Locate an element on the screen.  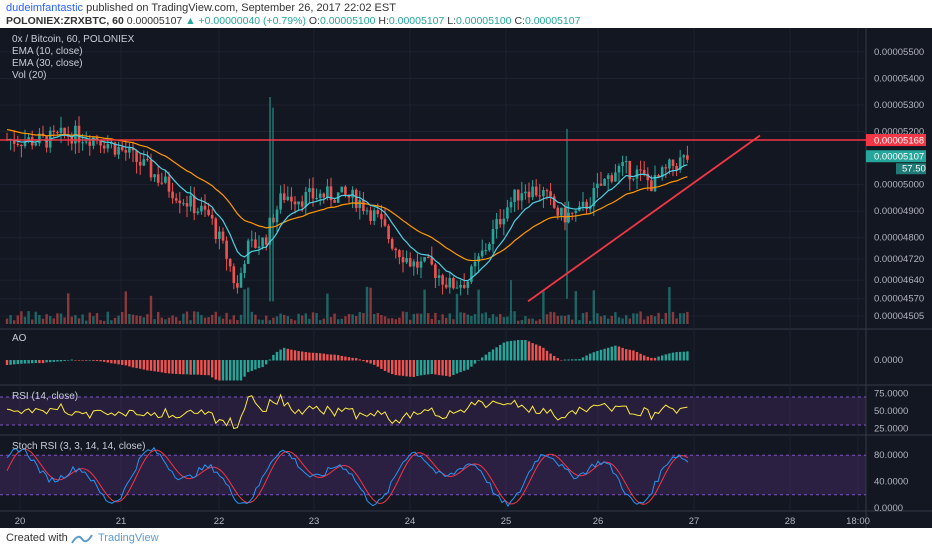
o-value: 0.00005100 is located at coordinates (347, 21).